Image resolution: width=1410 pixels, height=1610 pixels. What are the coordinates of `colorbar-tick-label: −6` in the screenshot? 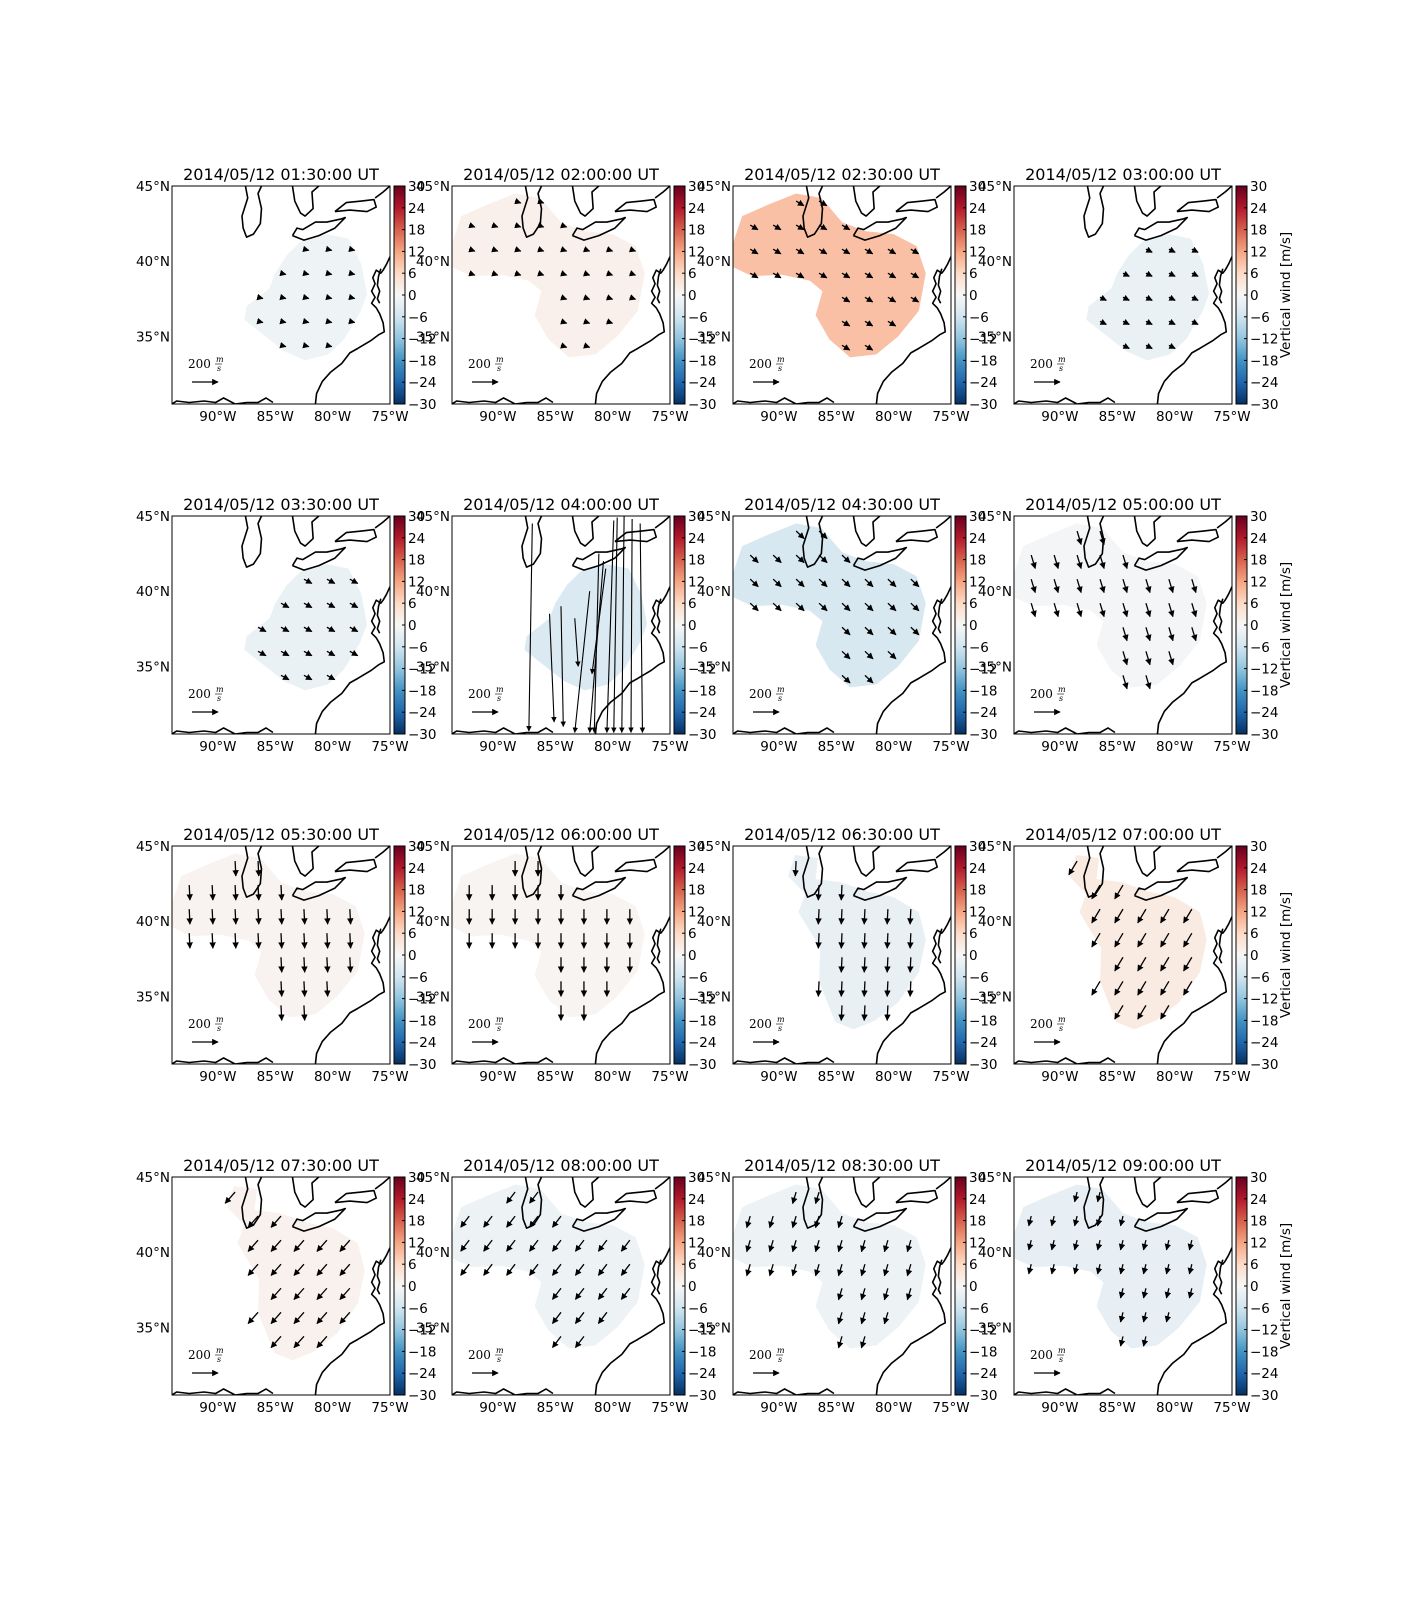 It's located at (418, 1309).